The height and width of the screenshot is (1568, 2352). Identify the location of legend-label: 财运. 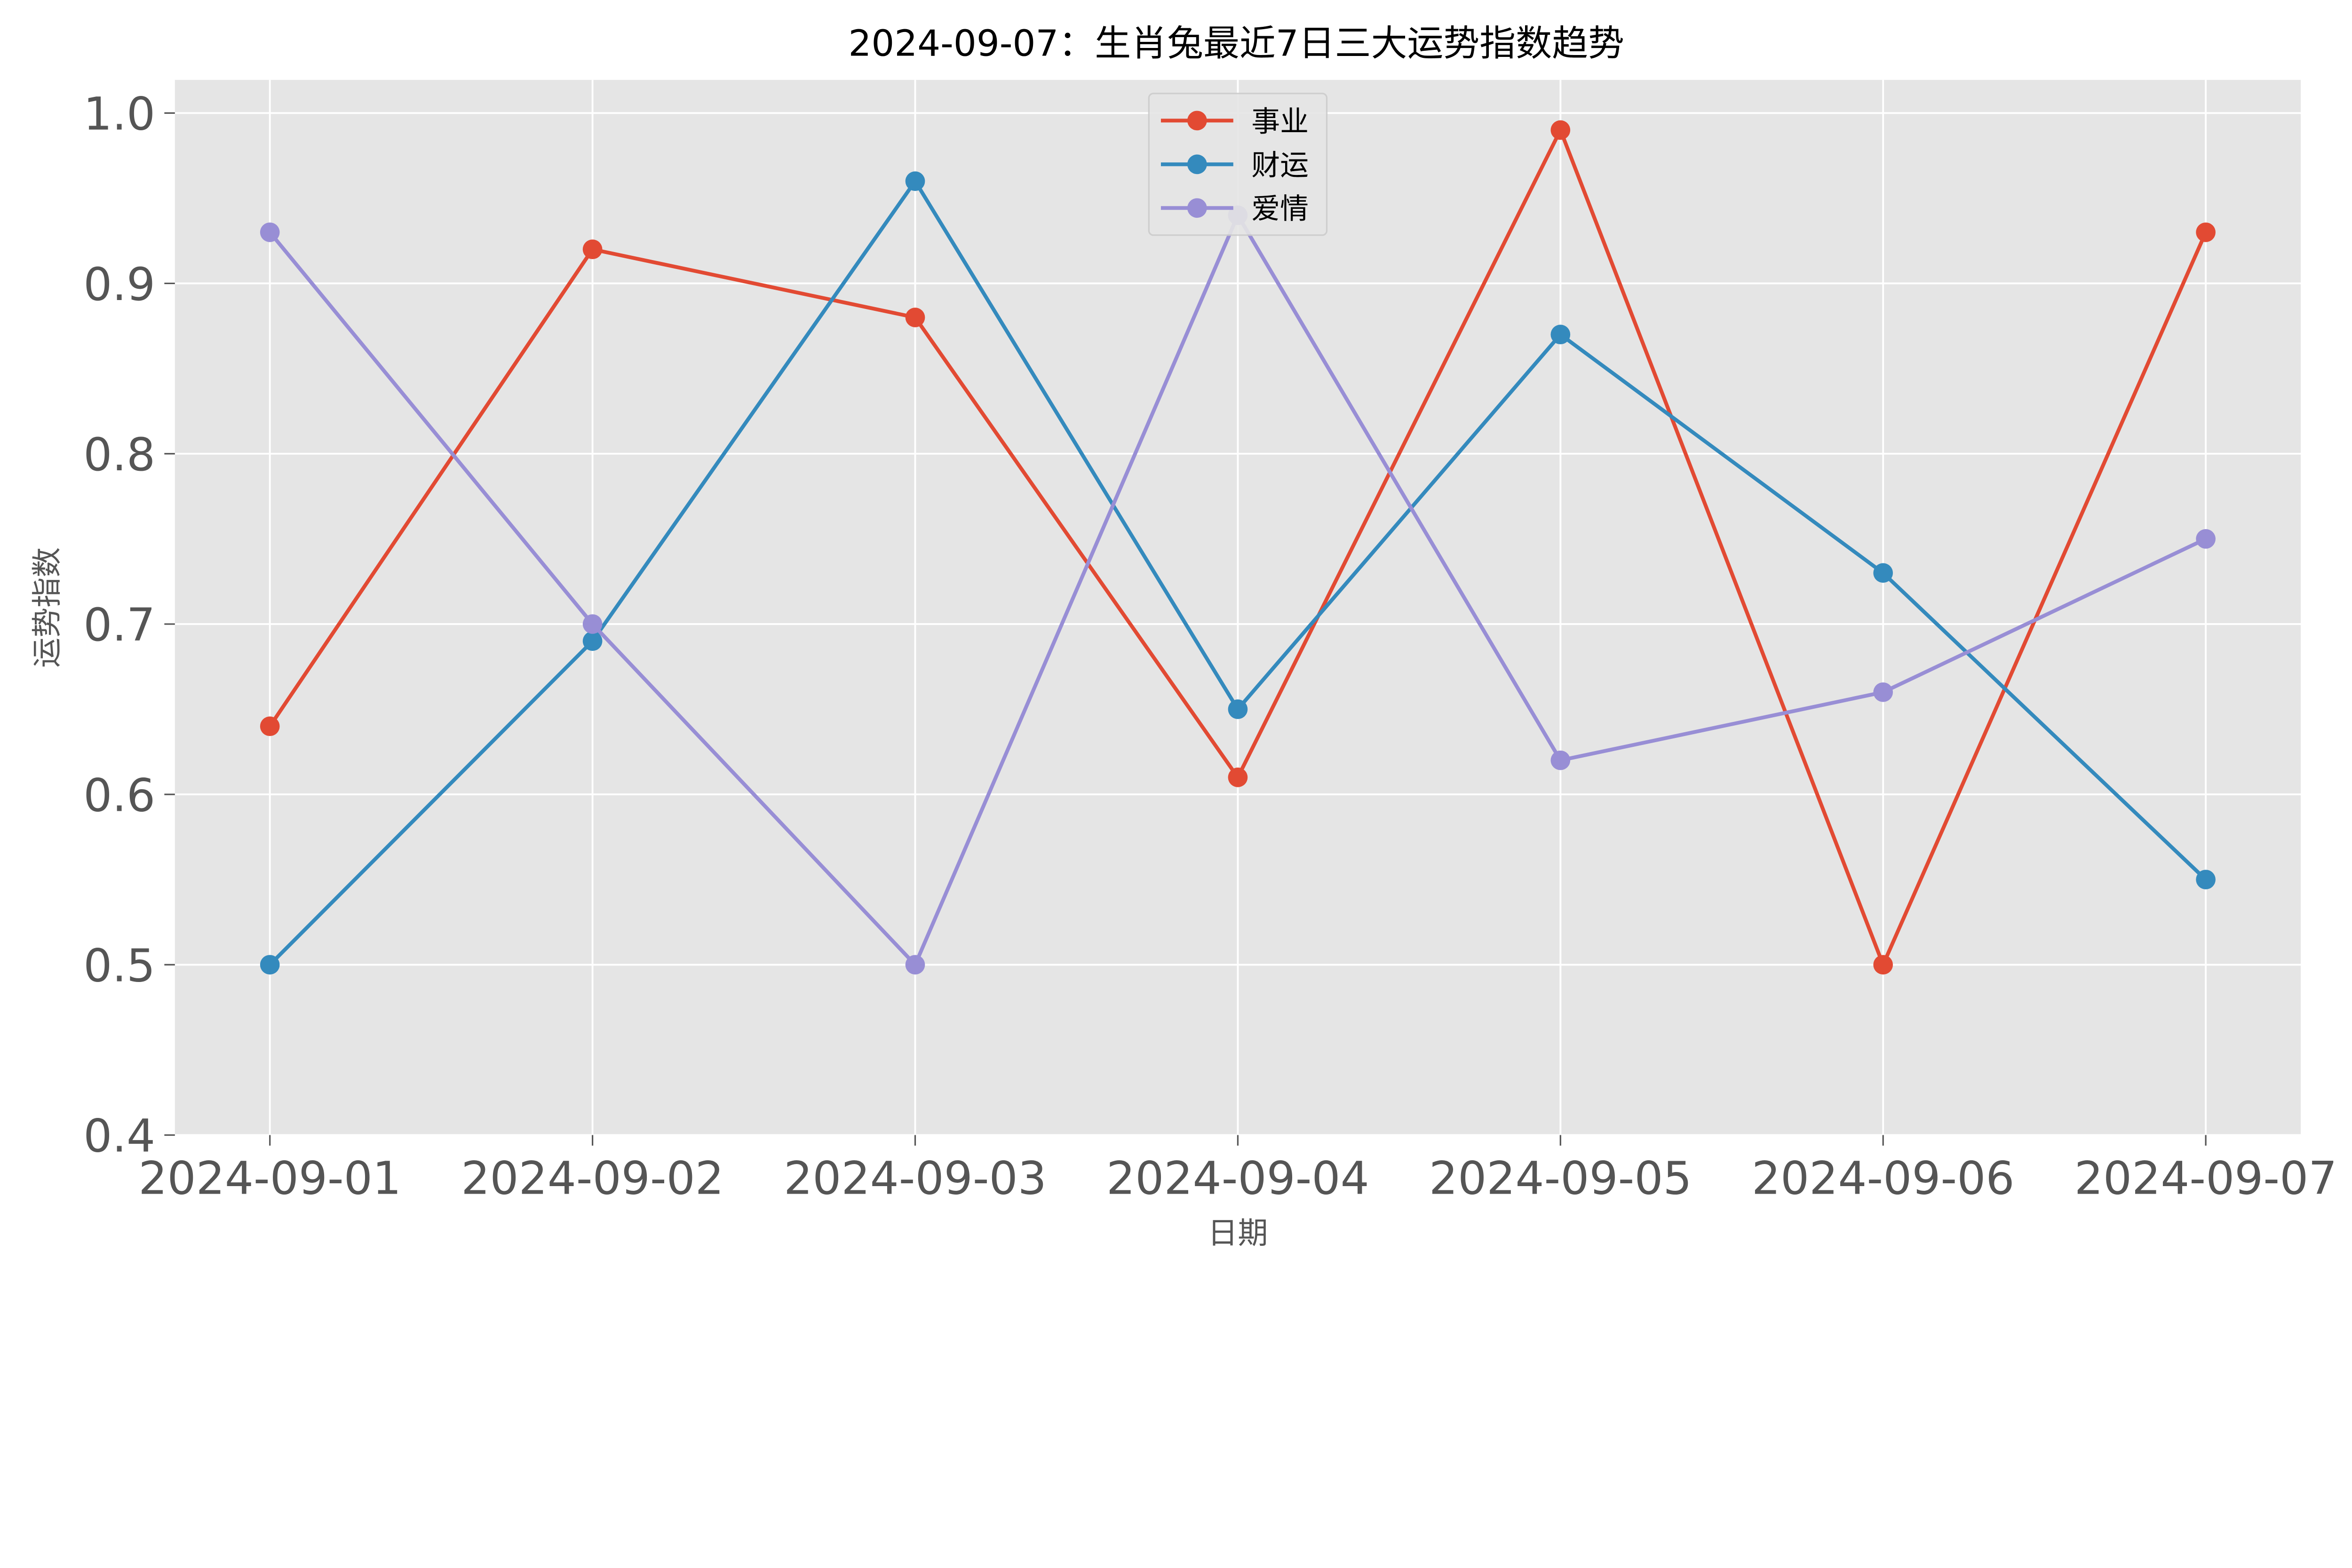
(1280, 165).